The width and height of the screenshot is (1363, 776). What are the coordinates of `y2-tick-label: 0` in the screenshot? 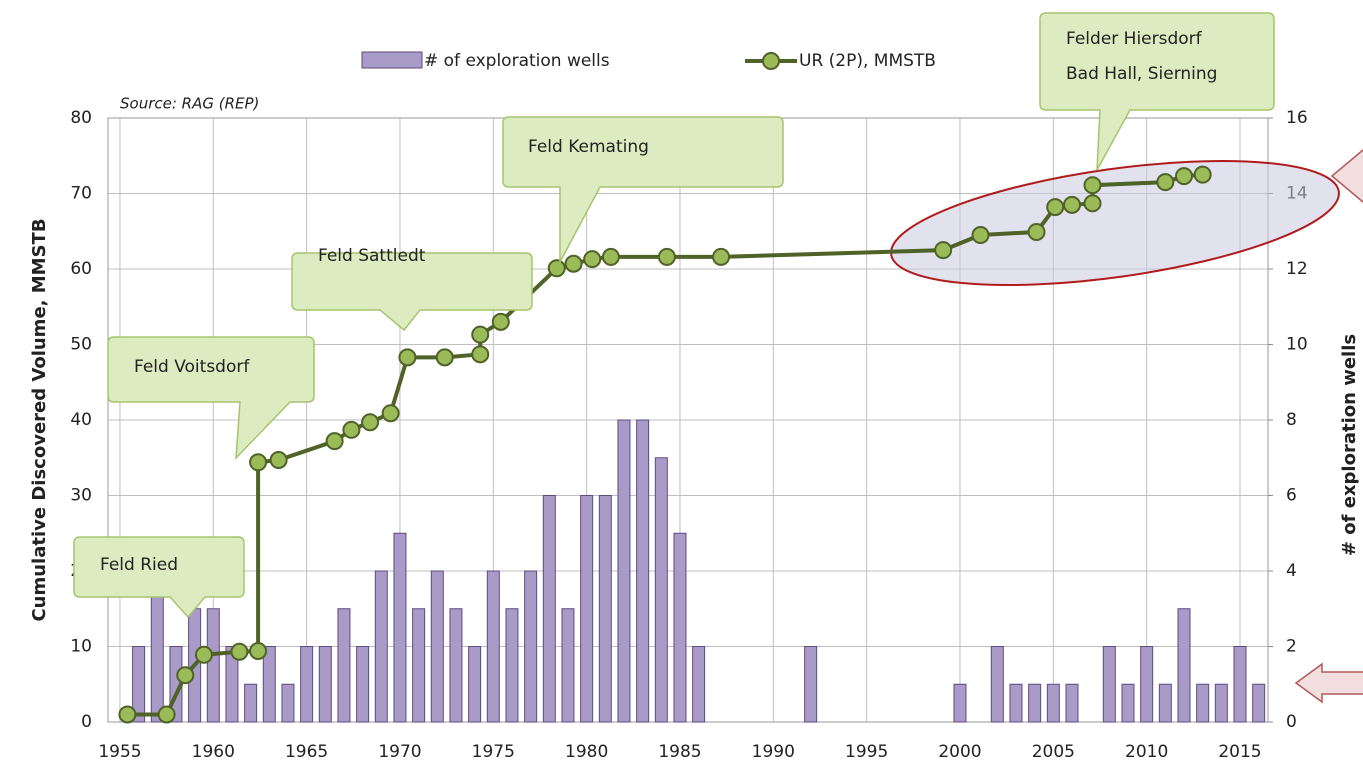 It's located at (1291, 722).